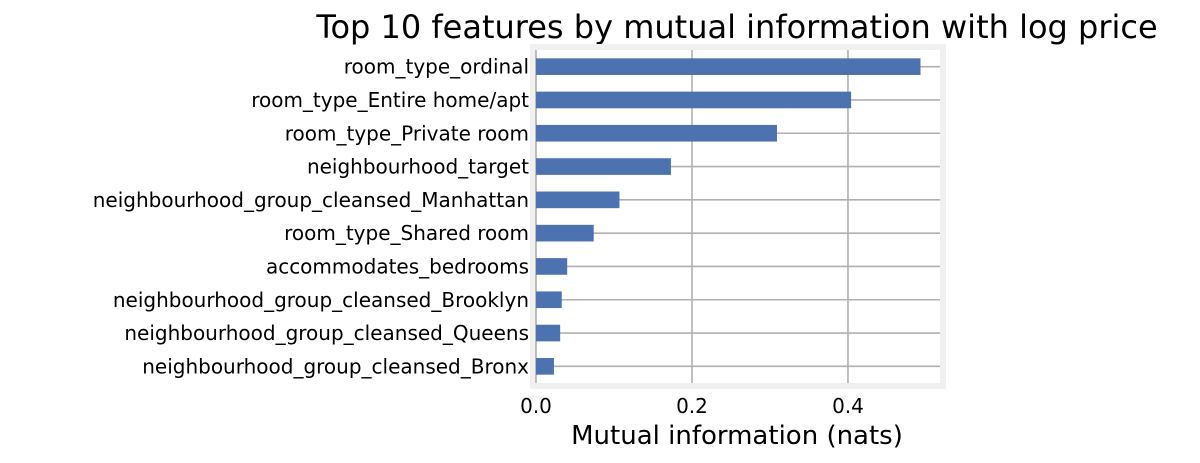 Image resolution: width=1200 pixels, height=463 pixels. What do you see at coordinates (407, 133) in the screenshot?
I see `y-tick-label: room_type_Private room` at bounding box center [407, 133].